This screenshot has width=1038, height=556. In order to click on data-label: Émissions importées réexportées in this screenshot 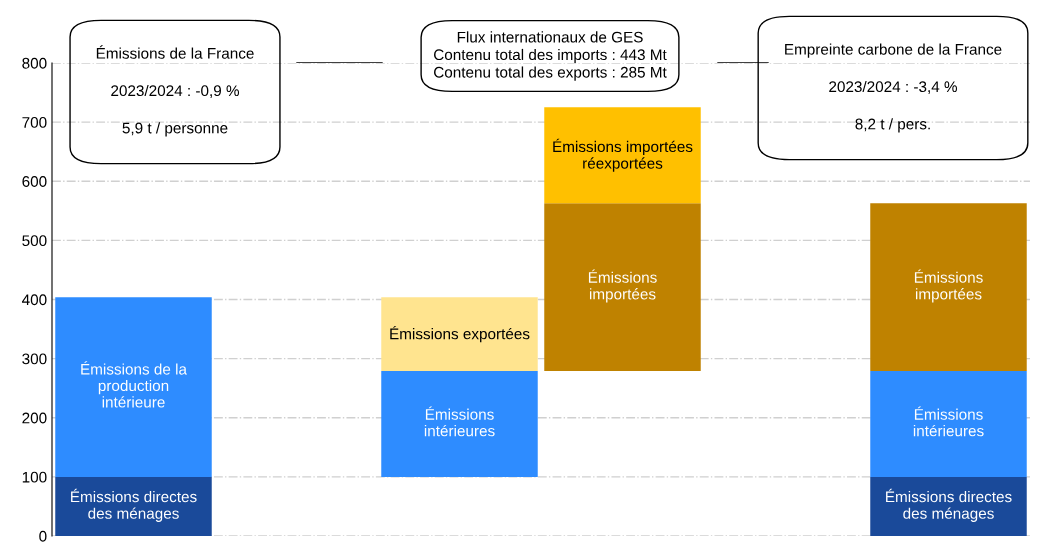, I will do `click(623, 155)`.